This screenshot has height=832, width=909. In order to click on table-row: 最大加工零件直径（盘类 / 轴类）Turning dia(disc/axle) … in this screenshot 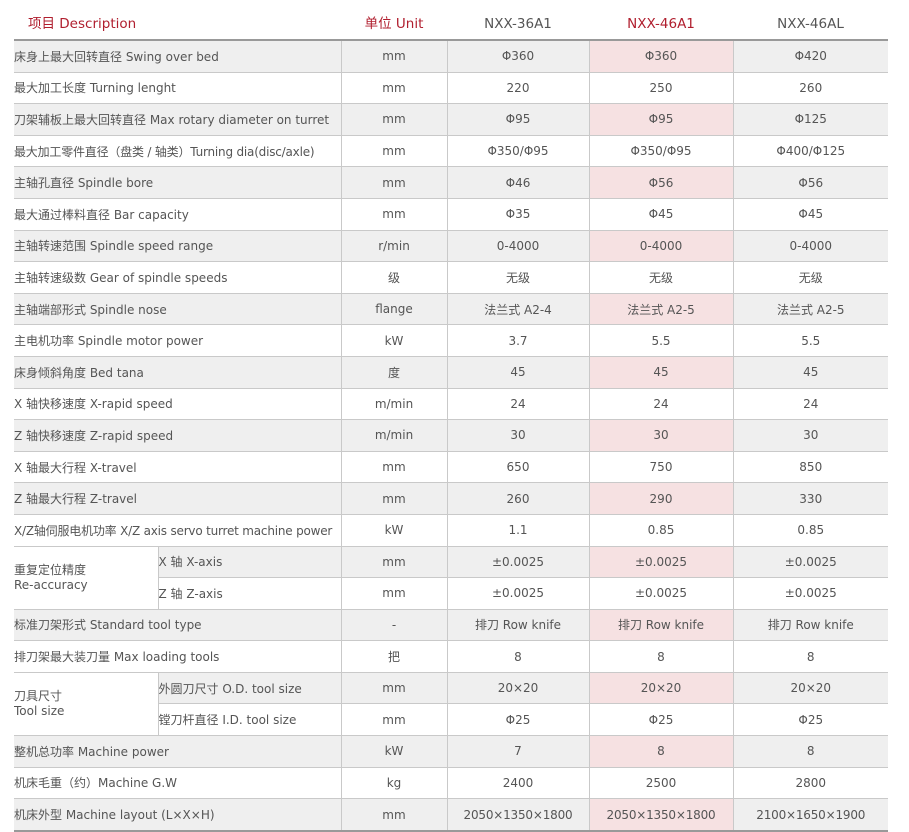, I will do `click(451, 151)`.